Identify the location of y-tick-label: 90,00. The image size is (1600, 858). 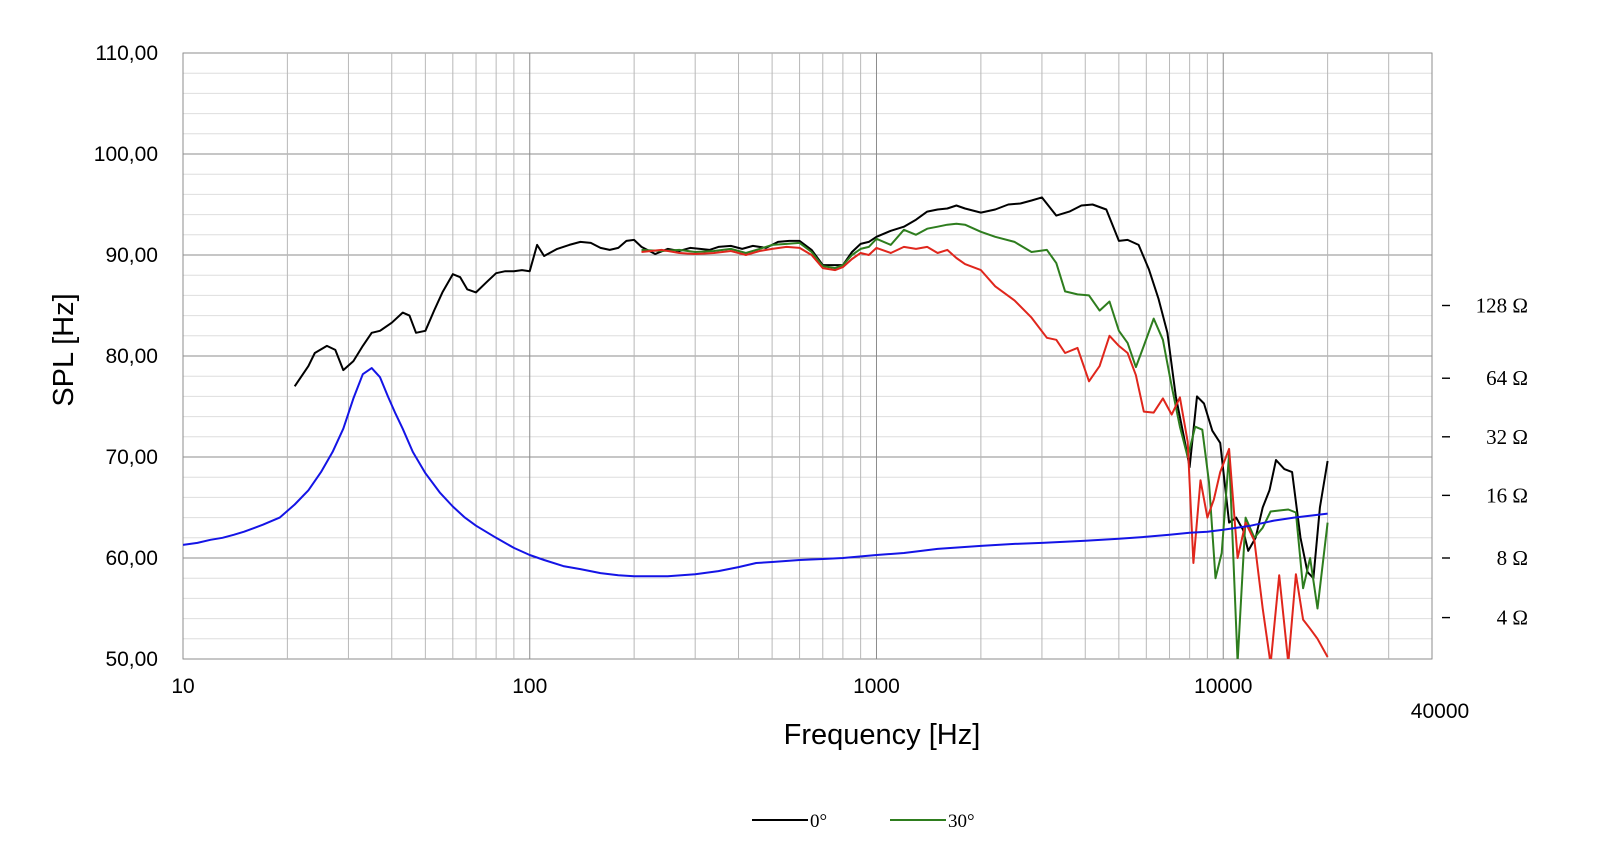
(131, 255).